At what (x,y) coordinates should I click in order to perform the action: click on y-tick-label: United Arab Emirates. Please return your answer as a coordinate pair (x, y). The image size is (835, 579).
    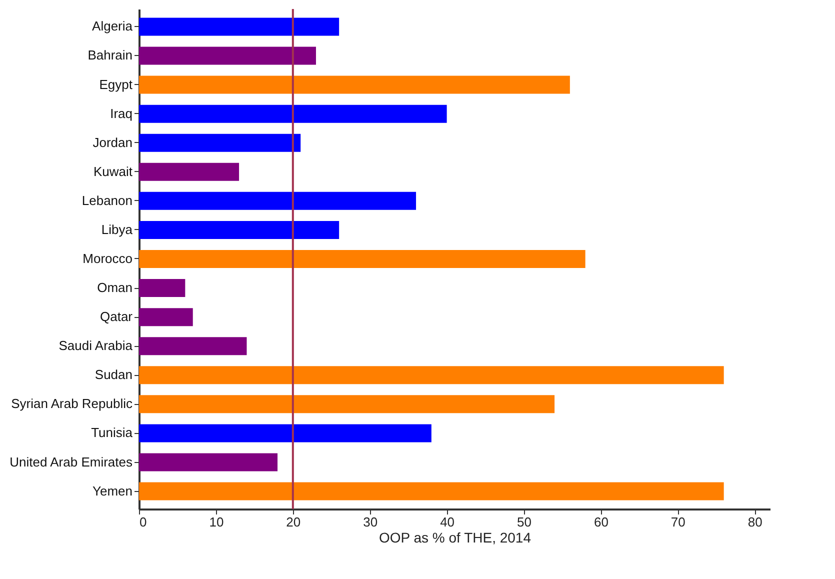
    Looking at the image, I should click on (71, 462).